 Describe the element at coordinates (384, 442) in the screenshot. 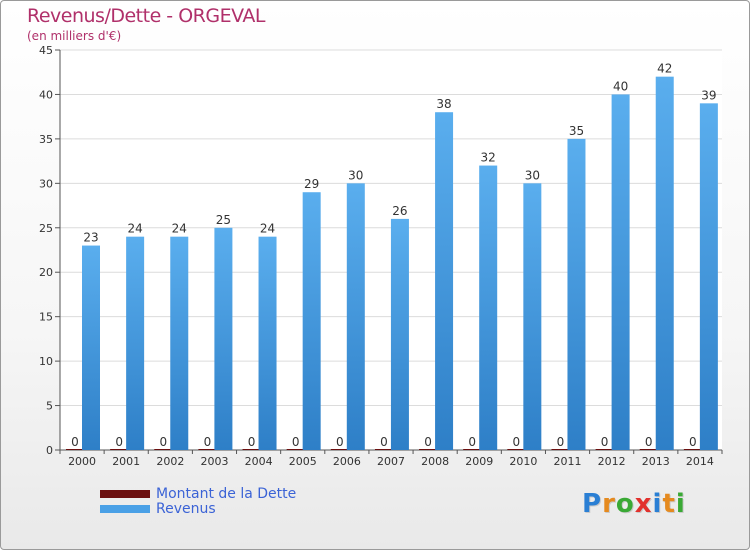

I see `data-label-dette-2007: 0` at that location.